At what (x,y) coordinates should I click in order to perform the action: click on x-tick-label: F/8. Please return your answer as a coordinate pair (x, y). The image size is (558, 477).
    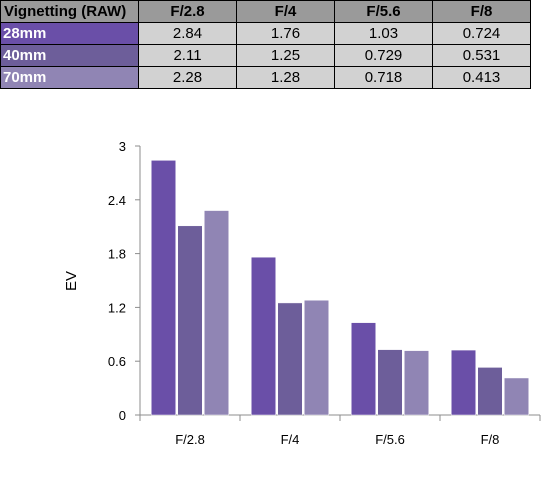
    Looking at the image, I should click on (490, 439).